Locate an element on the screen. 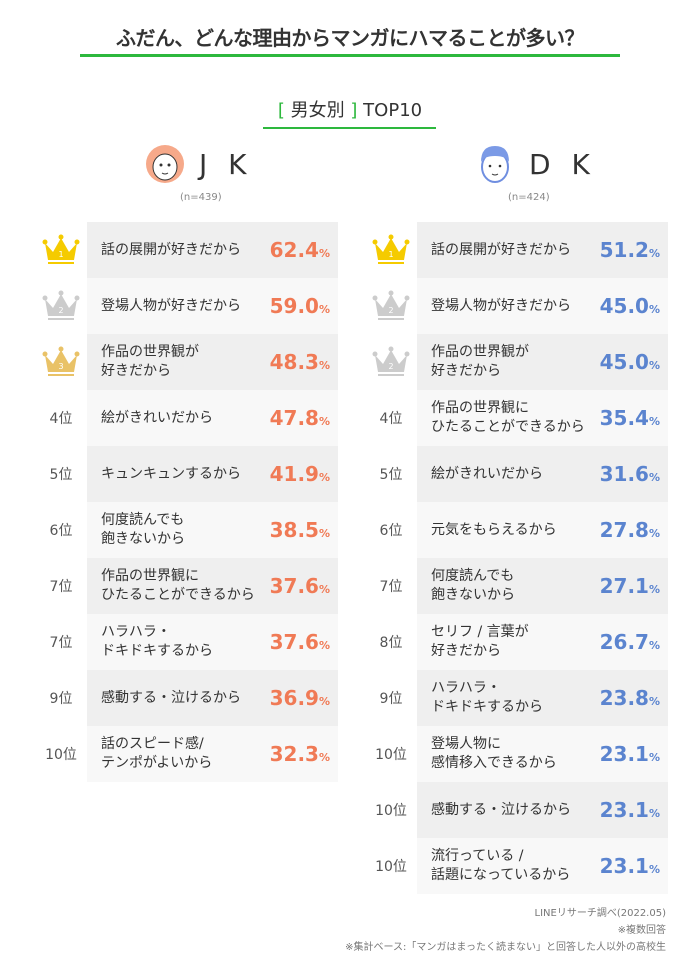 The height and width of the screenshot is (973, 700). reason-label: 作品の世界観に ひたることができるから is located at coordinates (508, 417).